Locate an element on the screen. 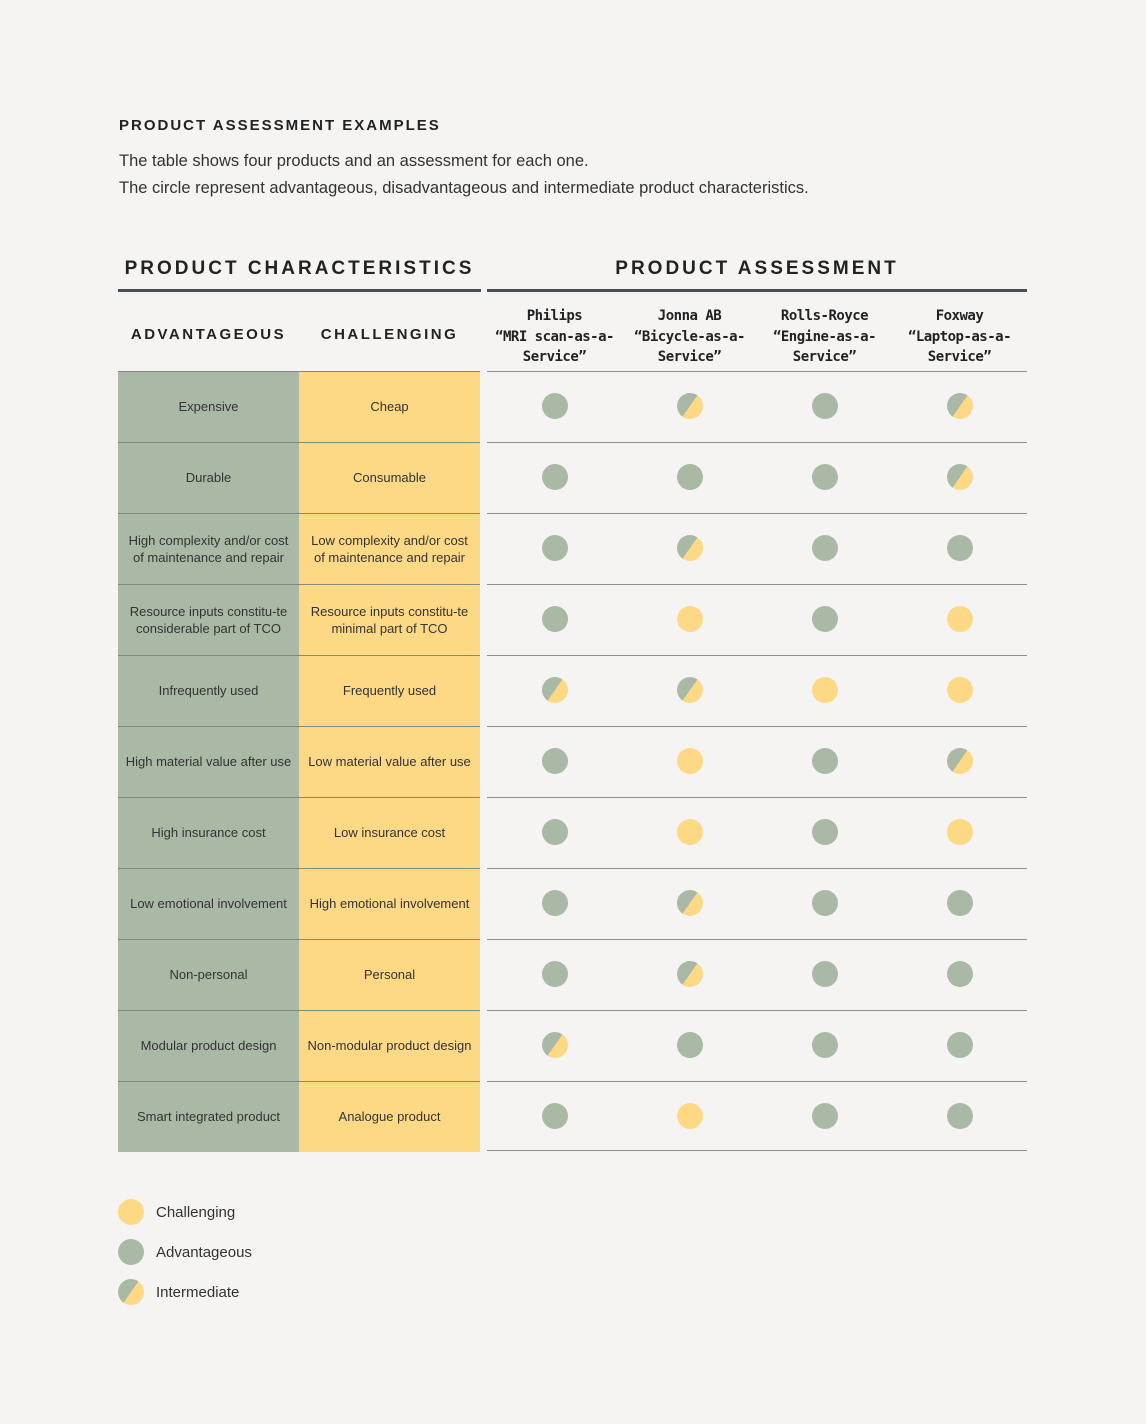 Image resolution: width=1146 pixels, height=1424 pixels. table-row: High insurance cost Low insurance cost is located at coordinates (572, 832).